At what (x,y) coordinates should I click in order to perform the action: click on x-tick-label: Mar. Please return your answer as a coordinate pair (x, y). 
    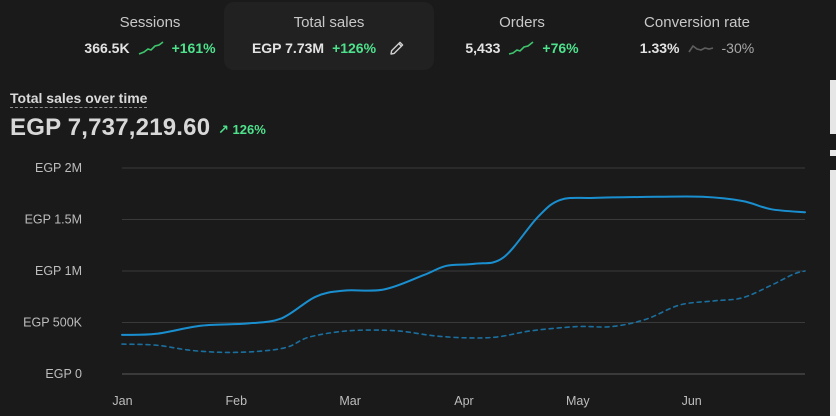
    Looking at the image, I should click on (350, 401).